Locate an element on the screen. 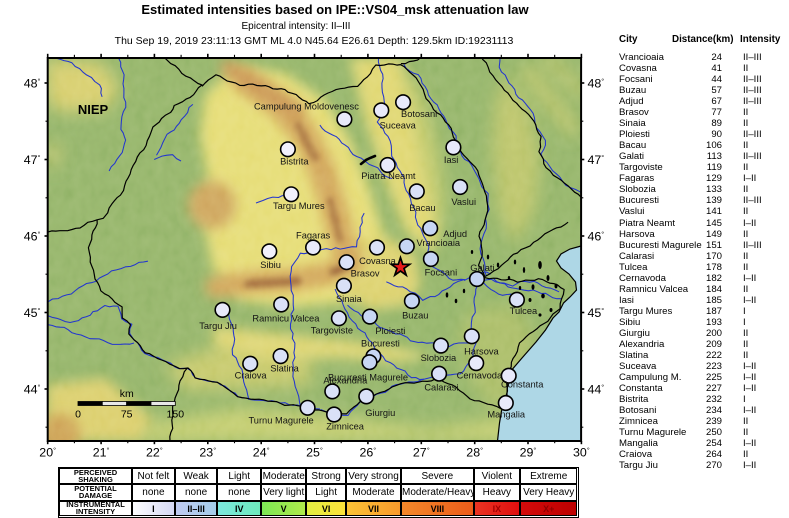  svg-text: Botosani is located at coordinates (419, 114).